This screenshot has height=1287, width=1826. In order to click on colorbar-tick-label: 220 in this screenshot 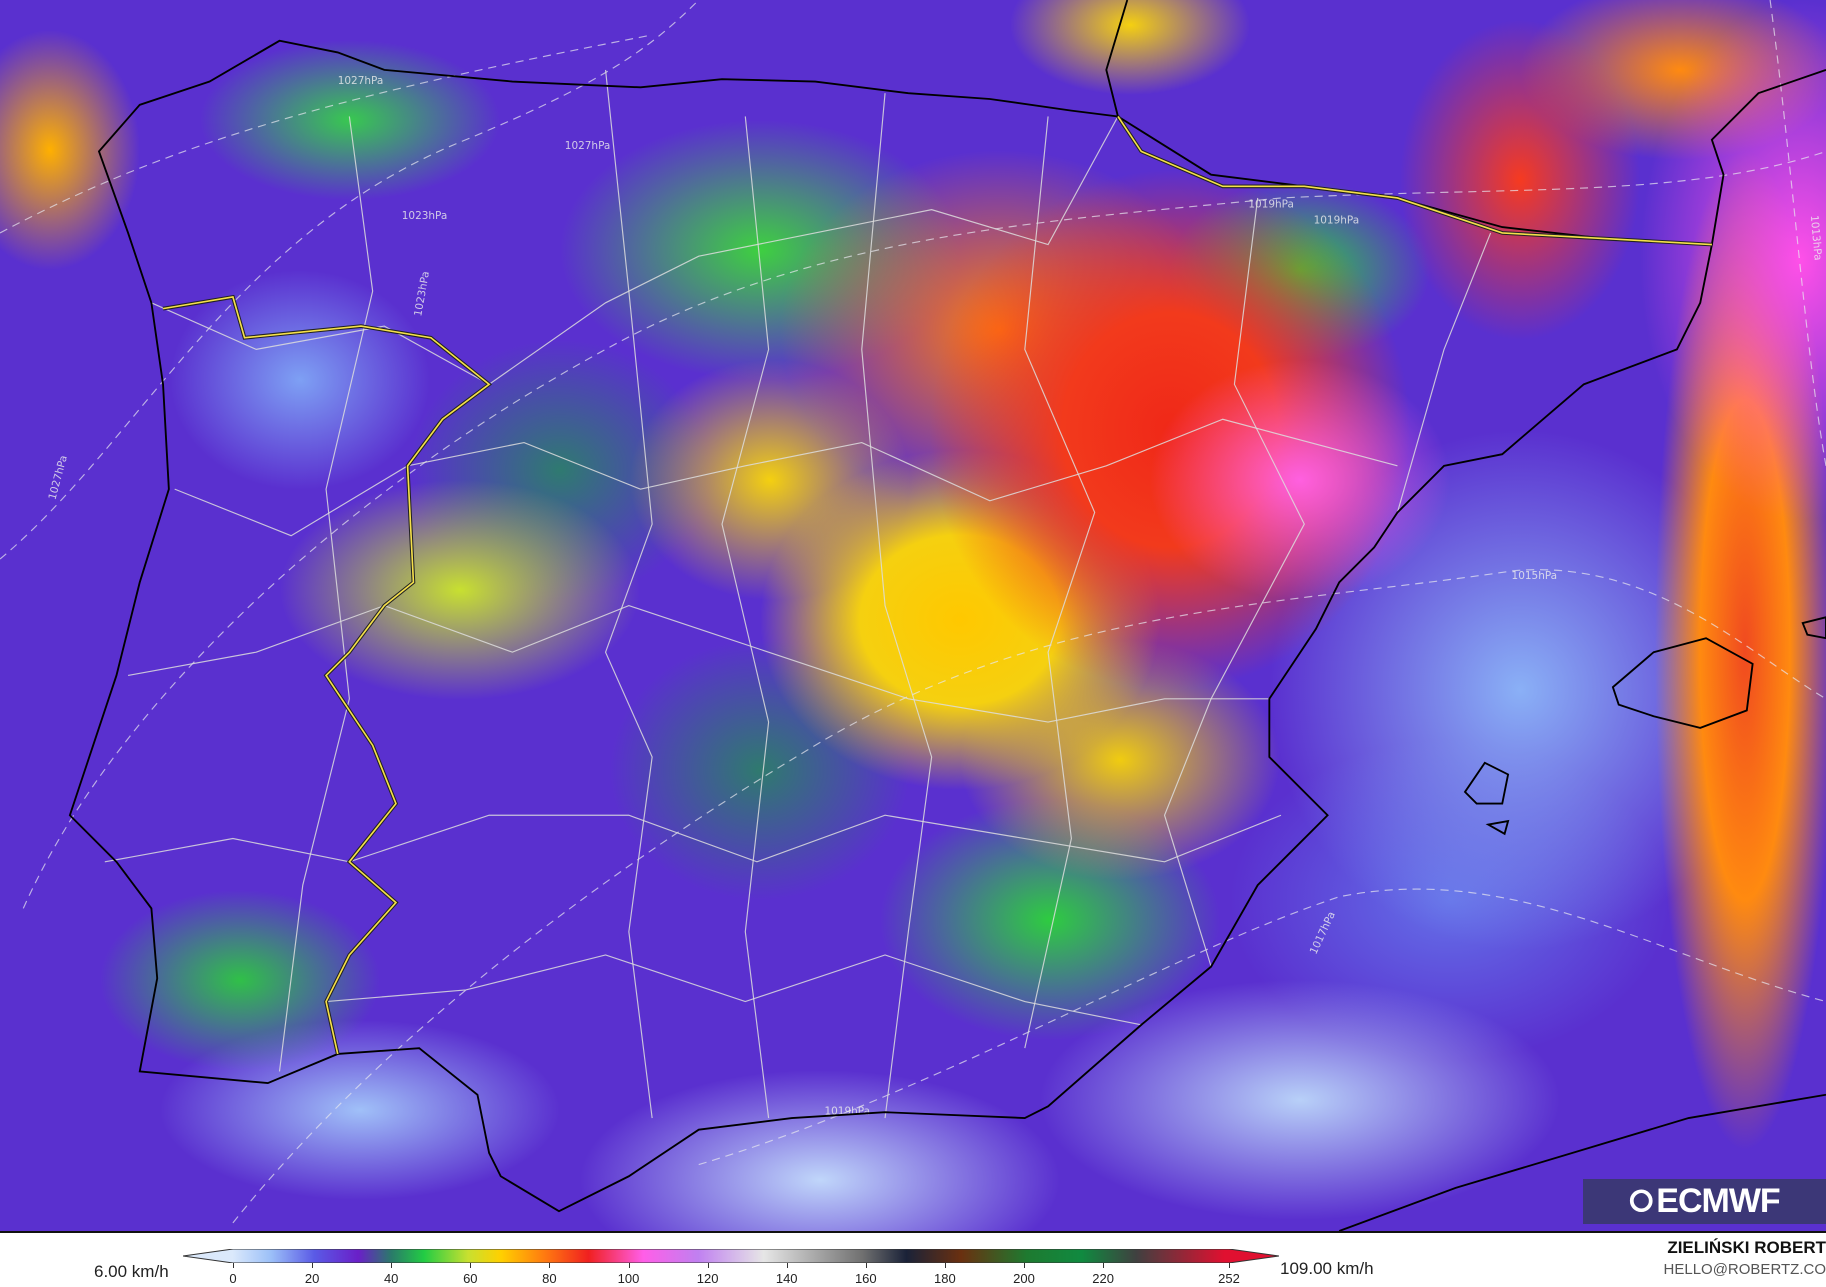, I will do `click(1103, 1278)`.